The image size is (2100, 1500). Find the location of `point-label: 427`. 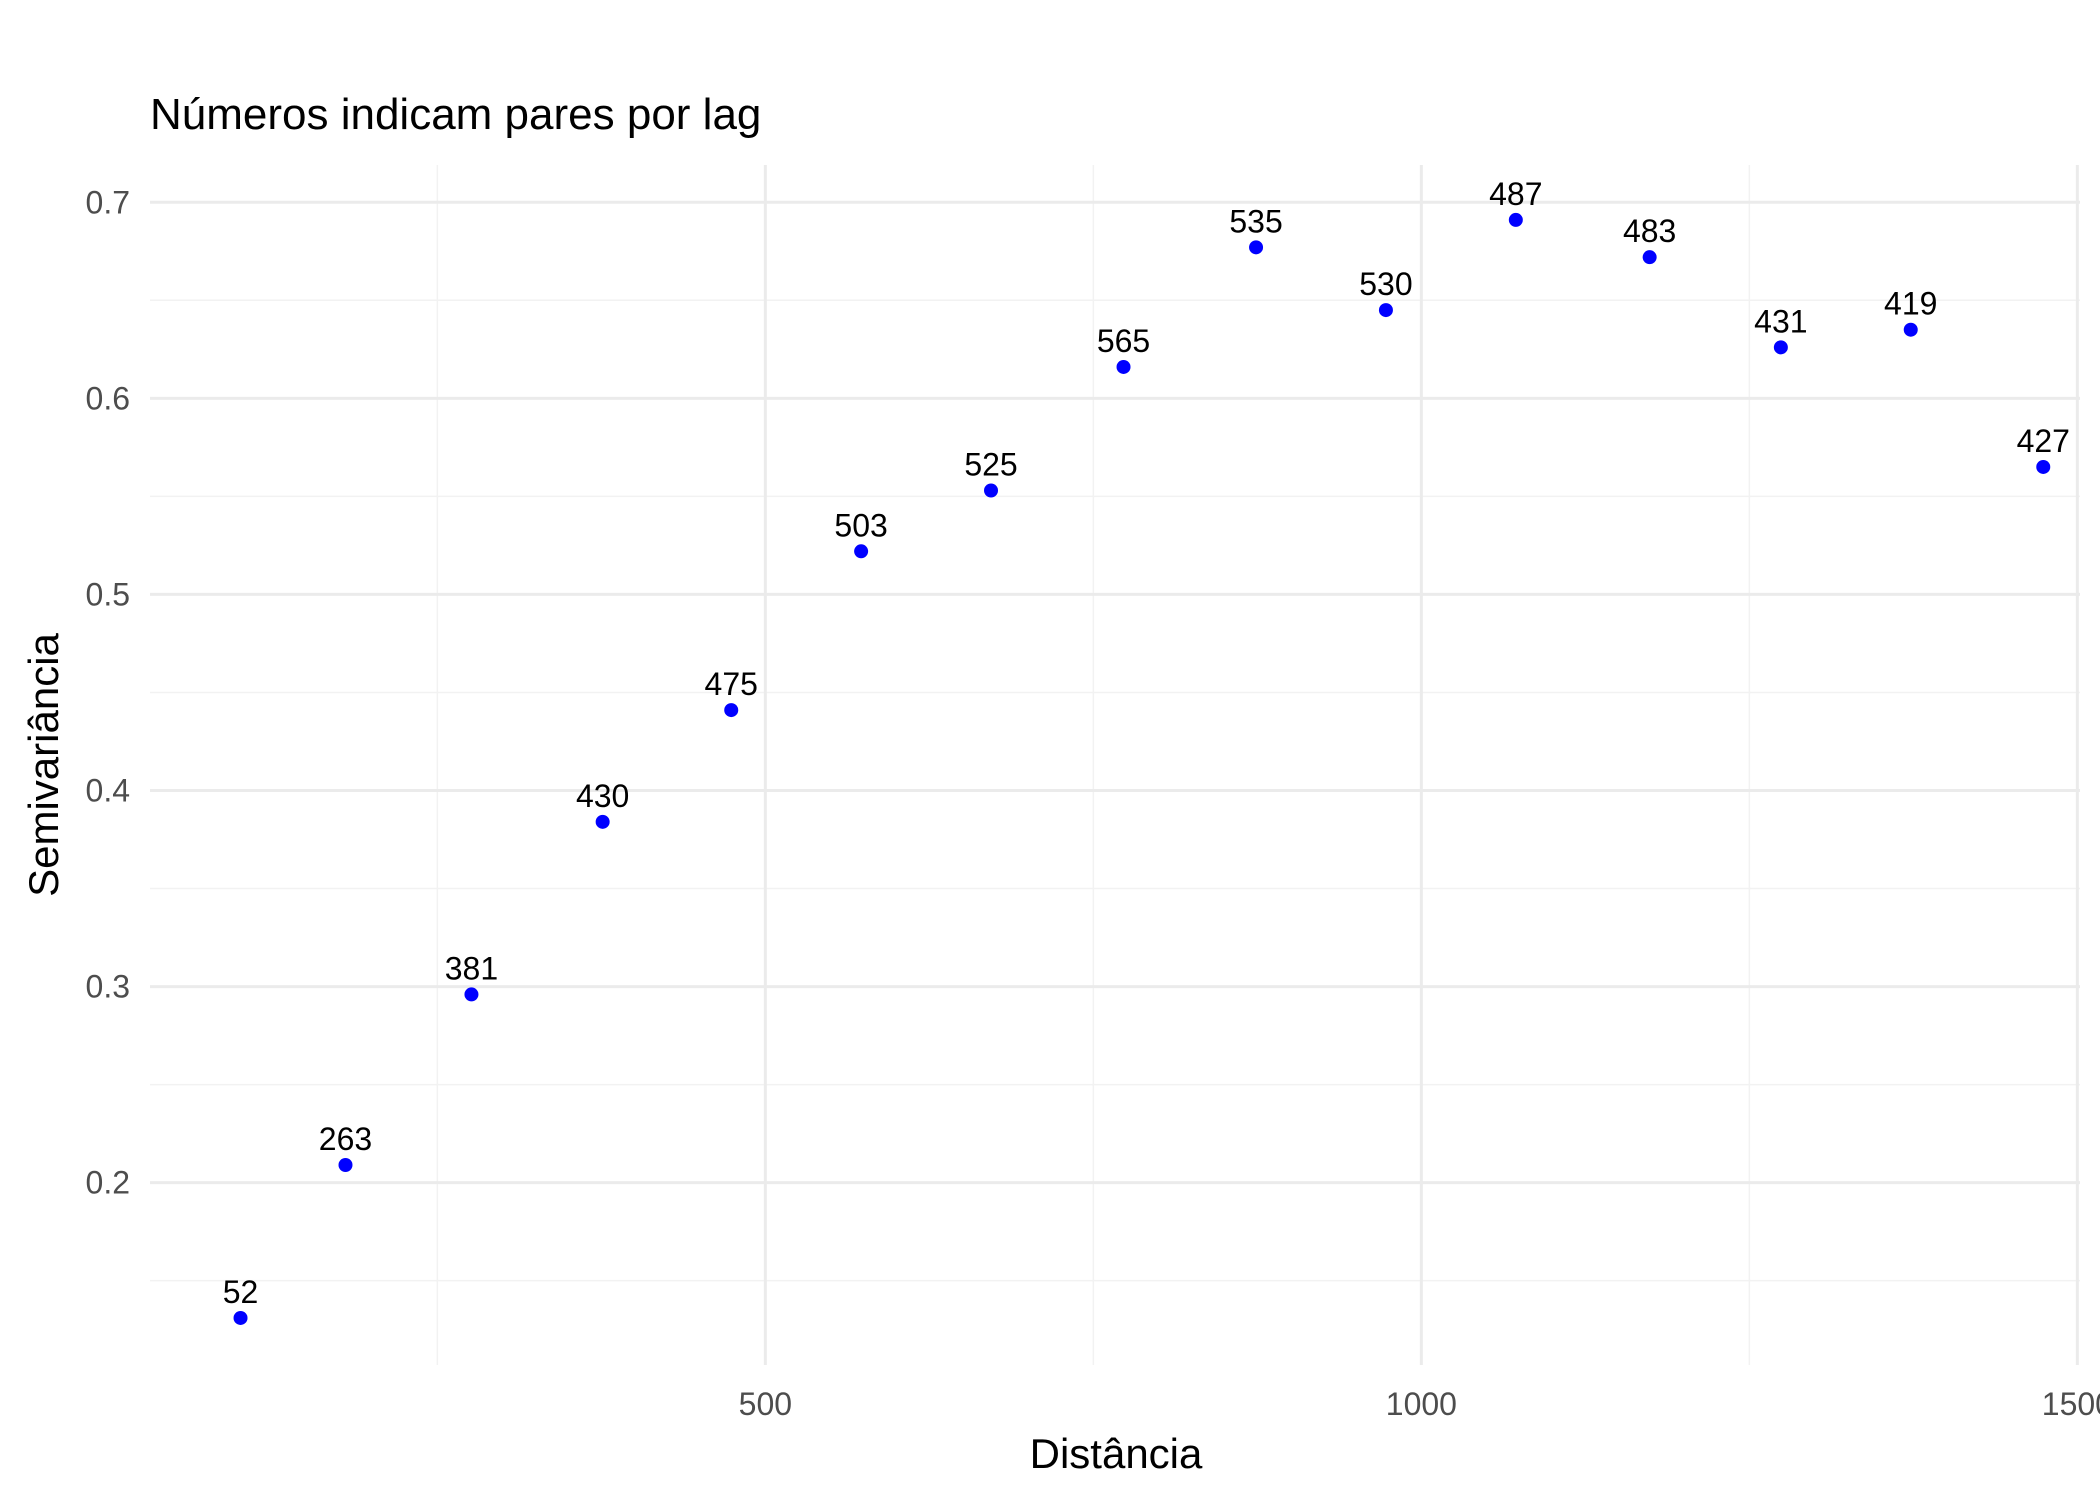

point-label: 427 is located at coordinates (2043, 441).